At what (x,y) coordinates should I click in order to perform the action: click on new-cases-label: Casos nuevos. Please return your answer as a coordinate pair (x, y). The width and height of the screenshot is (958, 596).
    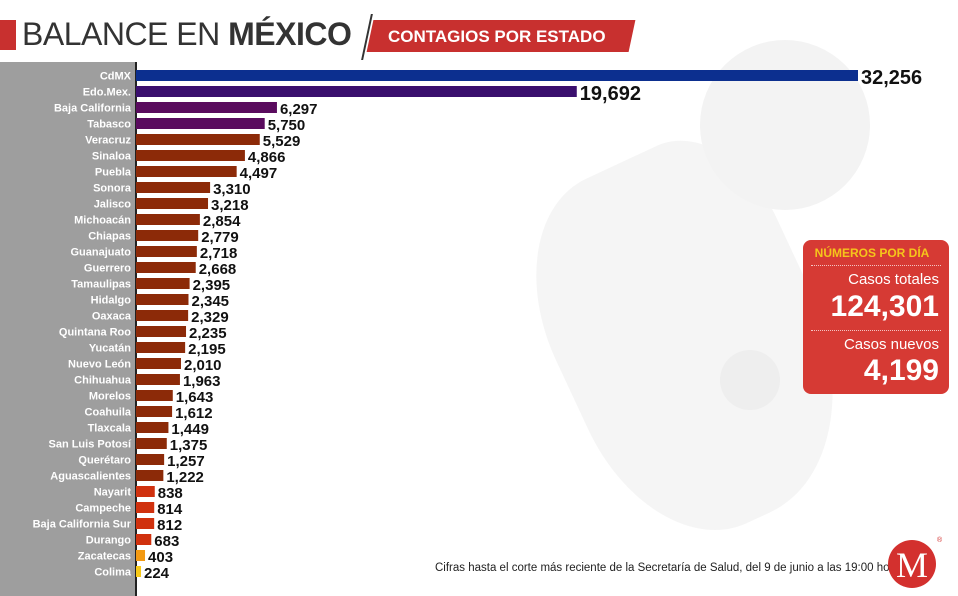
    Looking at the image, I should click on (891, 344).